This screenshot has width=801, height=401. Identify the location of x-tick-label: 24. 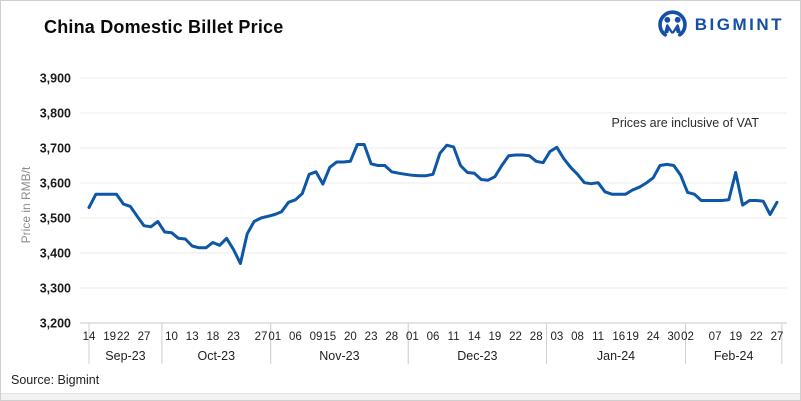
(653, 337).